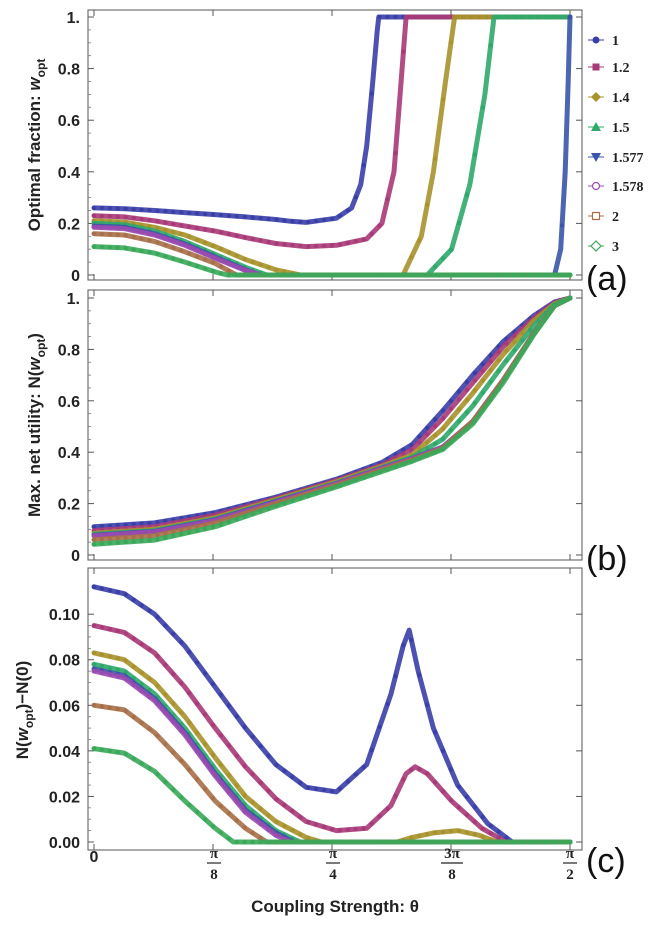 This screenshot has width=650, height=930. Describe the element at coordinates (94, 857) in the screenshot. I see `x-tick-0-num: 0` at that location.